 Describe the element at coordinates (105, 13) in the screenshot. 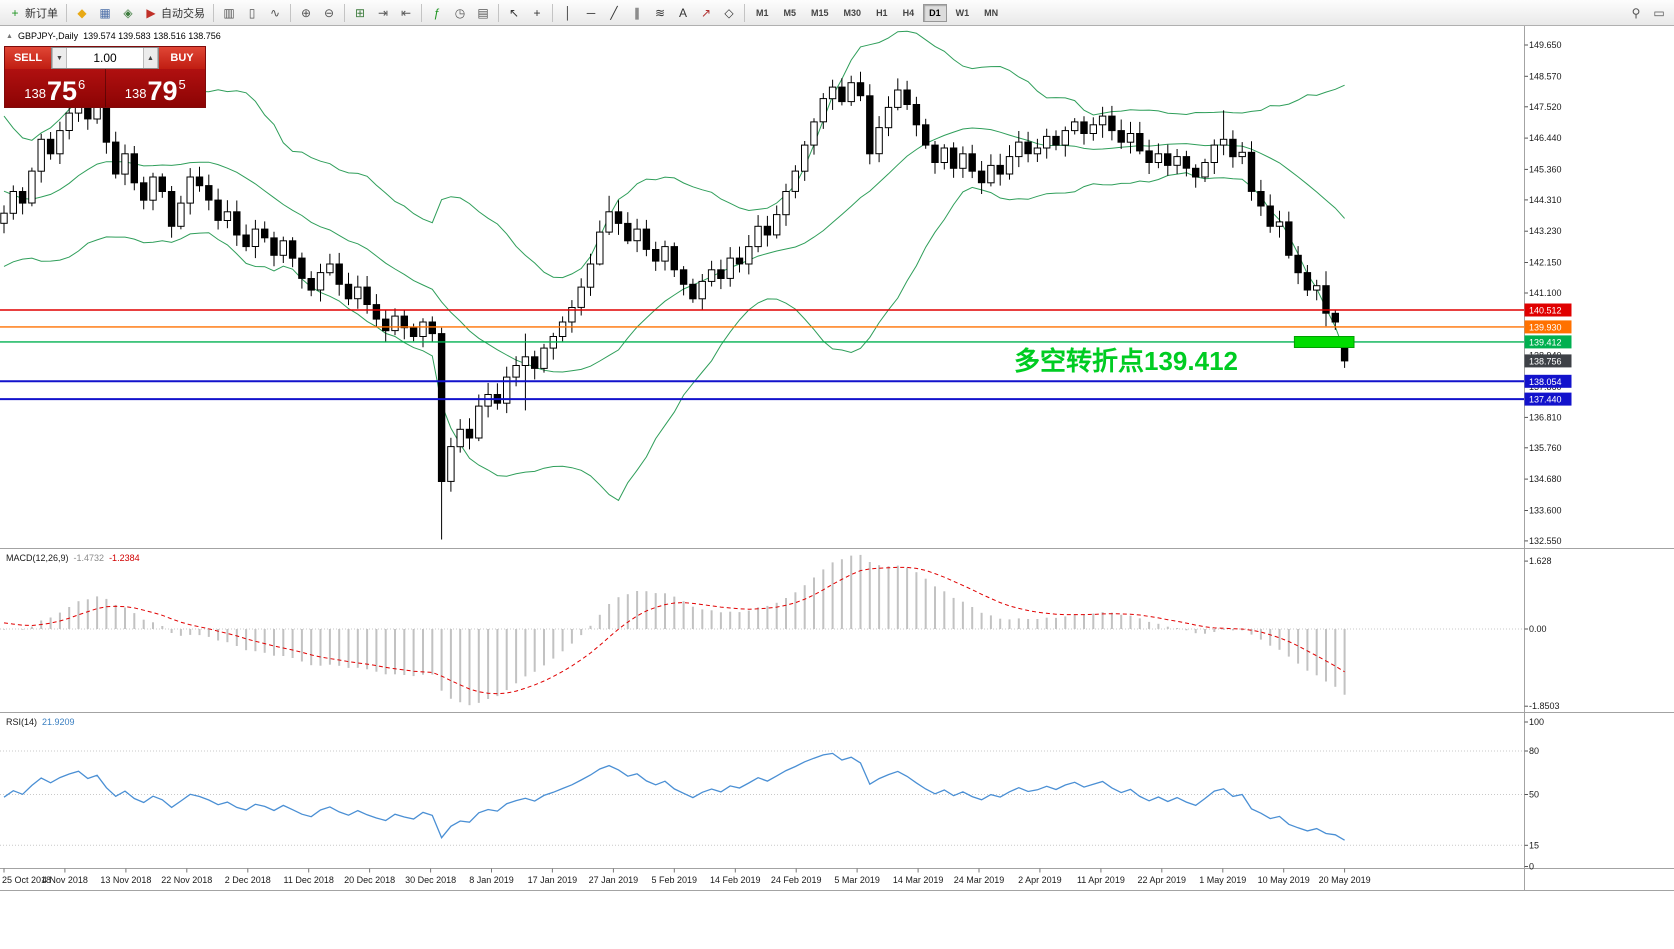

I see `market-watch-button: ▦` at that location.